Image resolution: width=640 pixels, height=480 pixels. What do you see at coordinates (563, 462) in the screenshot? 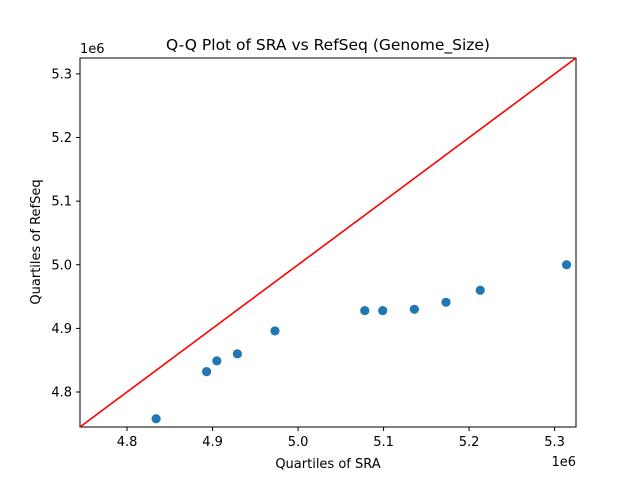
I see `x-axis-offset-label: 1e6` at bounding box center [563, 462].